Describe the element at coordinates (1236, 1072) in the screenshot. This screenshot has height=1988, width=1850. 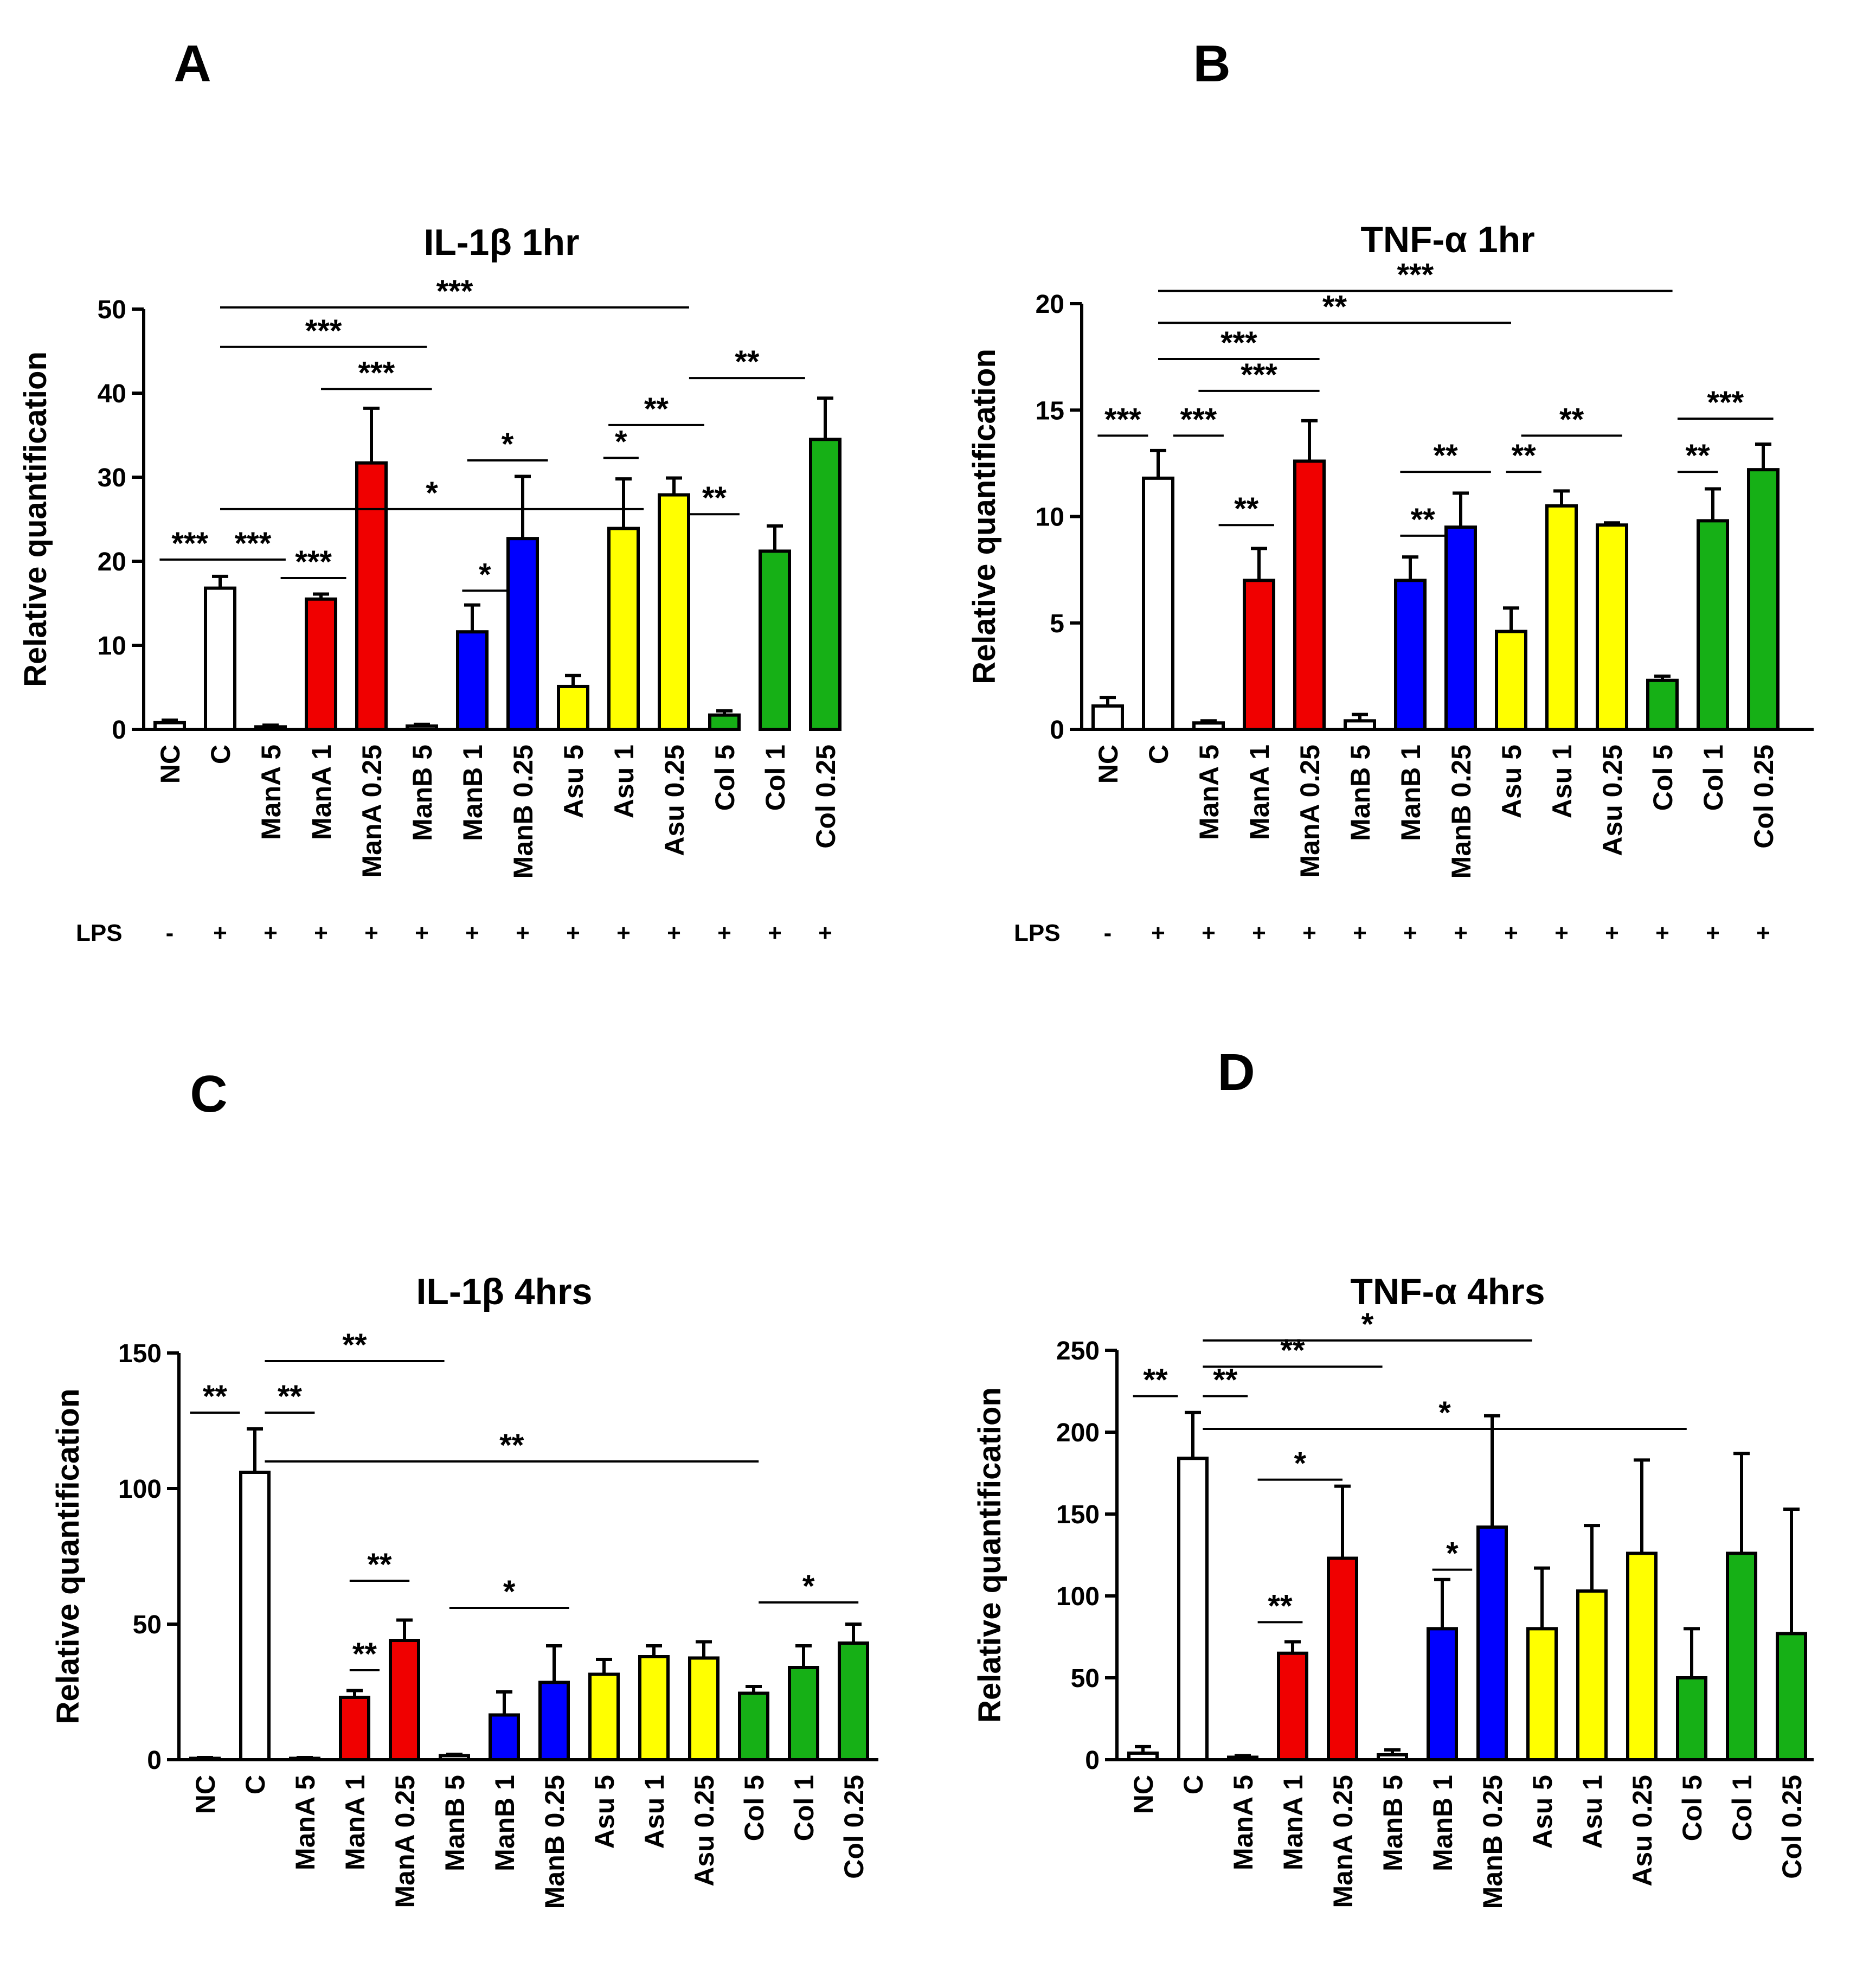
I see `panel-letter: D` at that location.